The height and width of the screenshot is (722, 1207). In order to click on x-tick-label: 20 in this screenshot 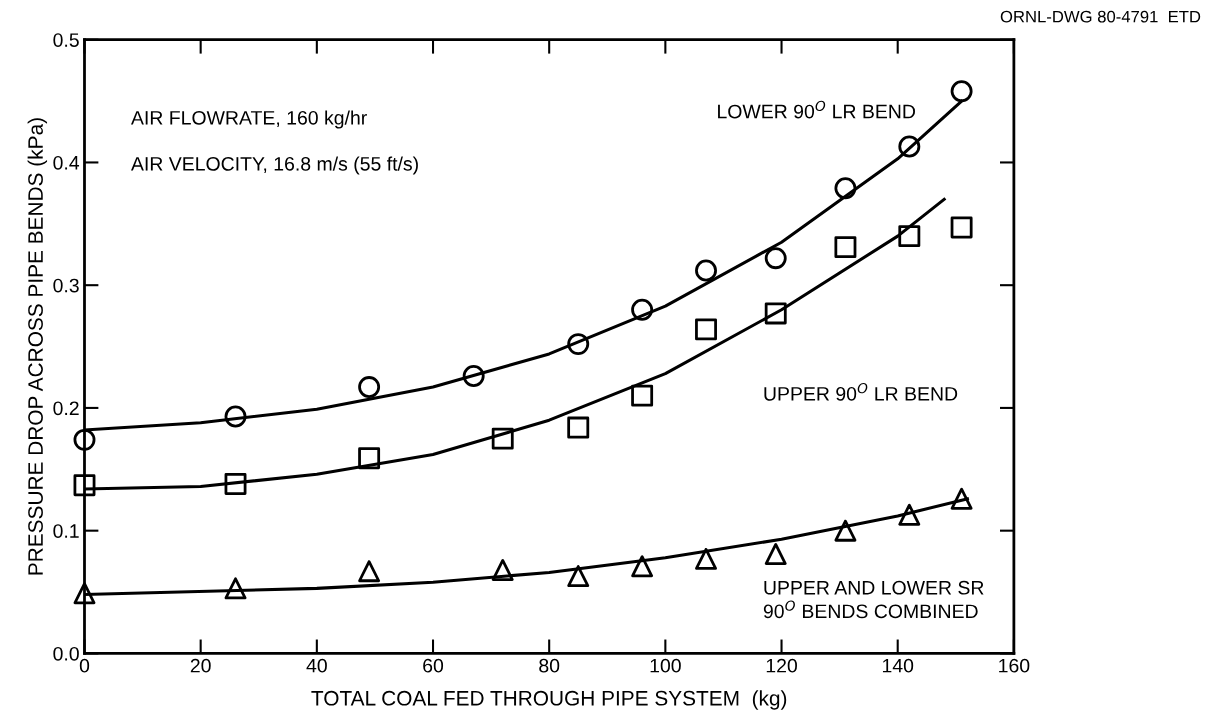, I will do `click(200, 665)`.